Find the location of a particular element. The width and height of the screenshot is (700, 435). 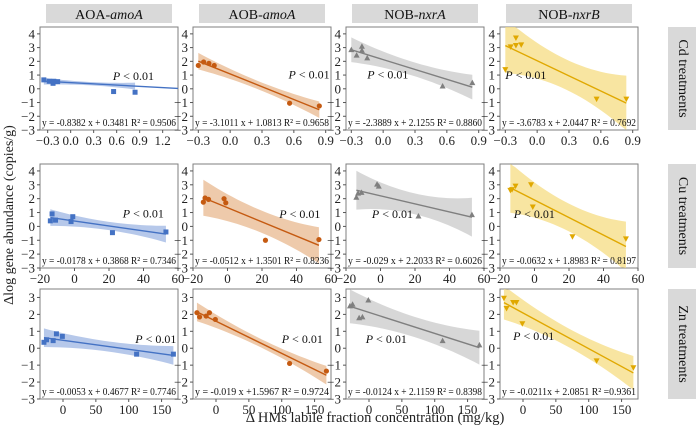

y-tick-label: 0 is located at coordinates (338, 348).